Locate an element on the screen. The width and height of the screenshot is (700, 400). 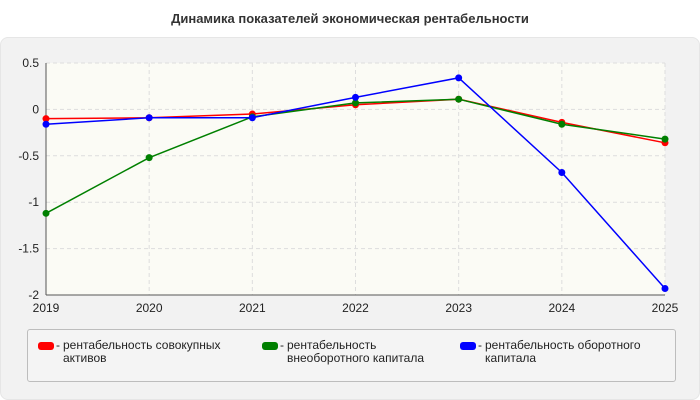
legend-swatch-red is located at coordinates (46, 346).